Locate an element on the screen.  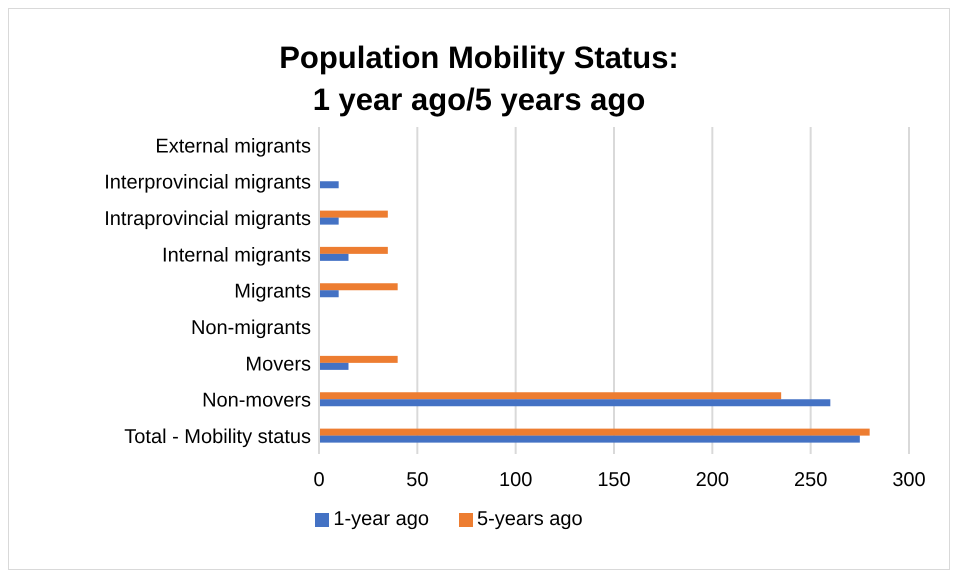
y-tick-label: Intraprovincial migrants is located at coordinates (207, 219).